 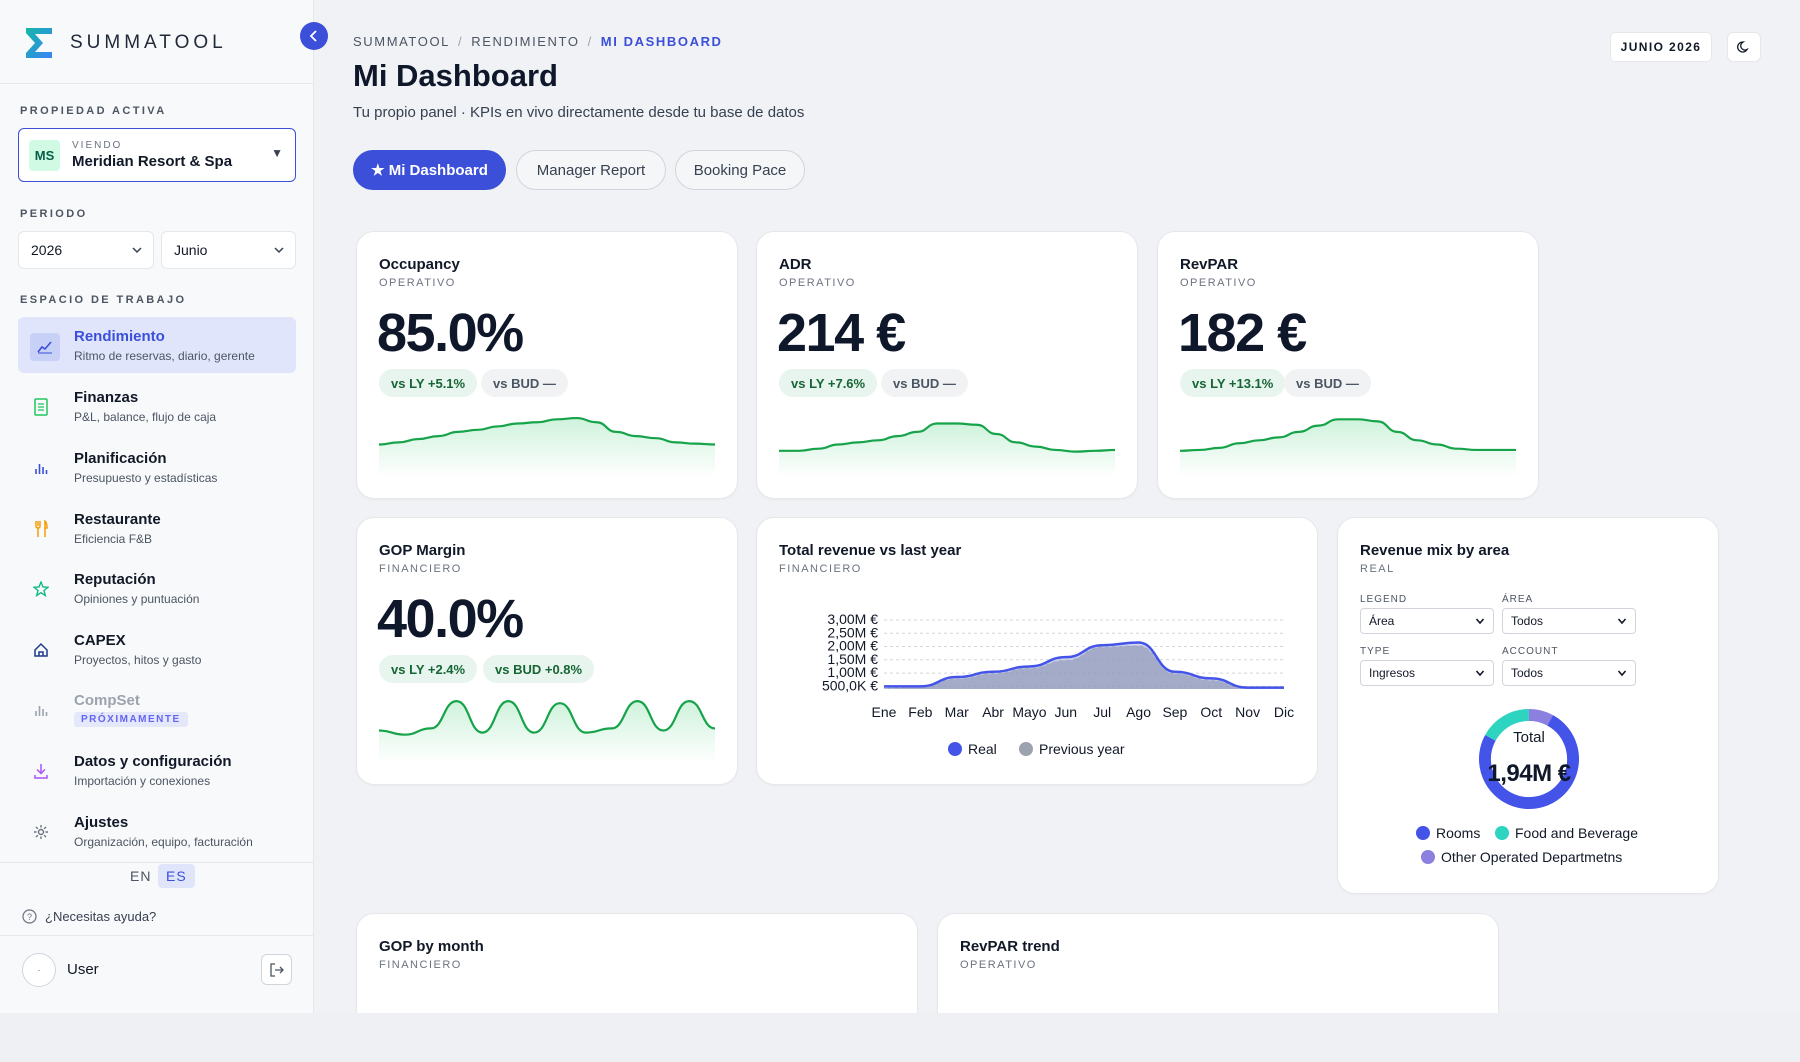 What do you see at coordinates (142, 781) in the screenshot?
I see `sidebar-item-subtitle: Importación y conexiones` at bounding box center [142, 781].